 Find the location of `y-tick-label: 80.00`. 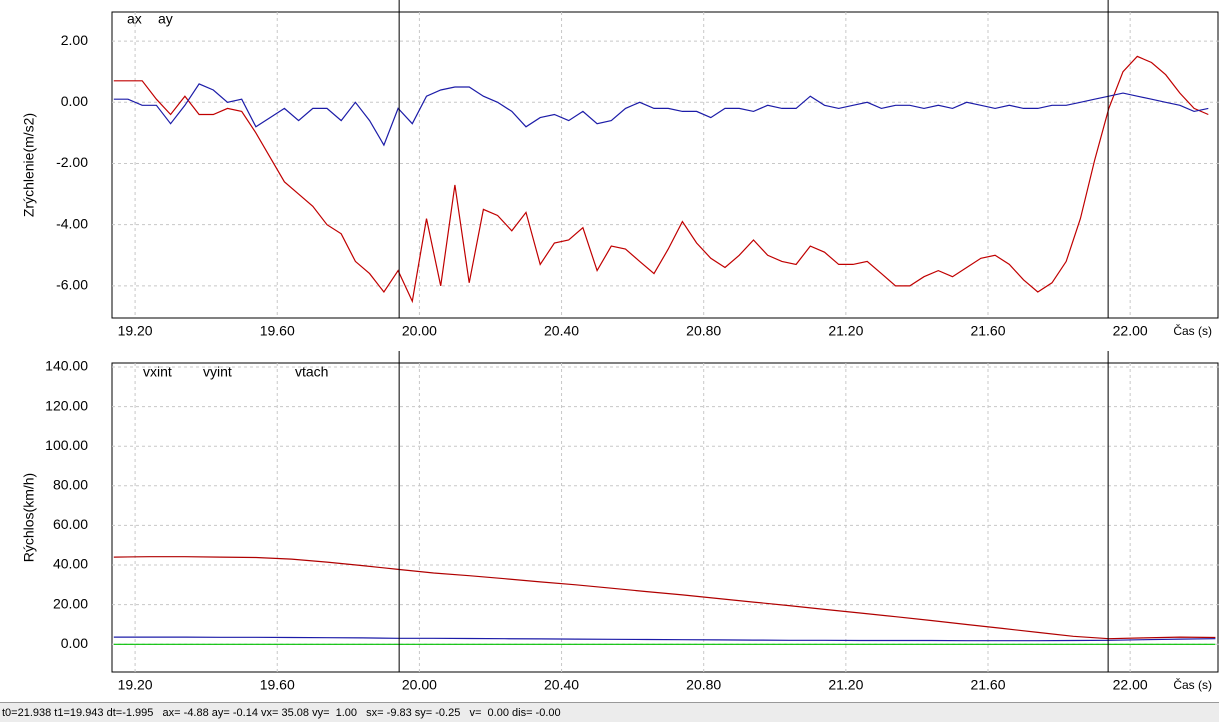

y-tick-label: 80.00 is located at coordinates (70, 485).